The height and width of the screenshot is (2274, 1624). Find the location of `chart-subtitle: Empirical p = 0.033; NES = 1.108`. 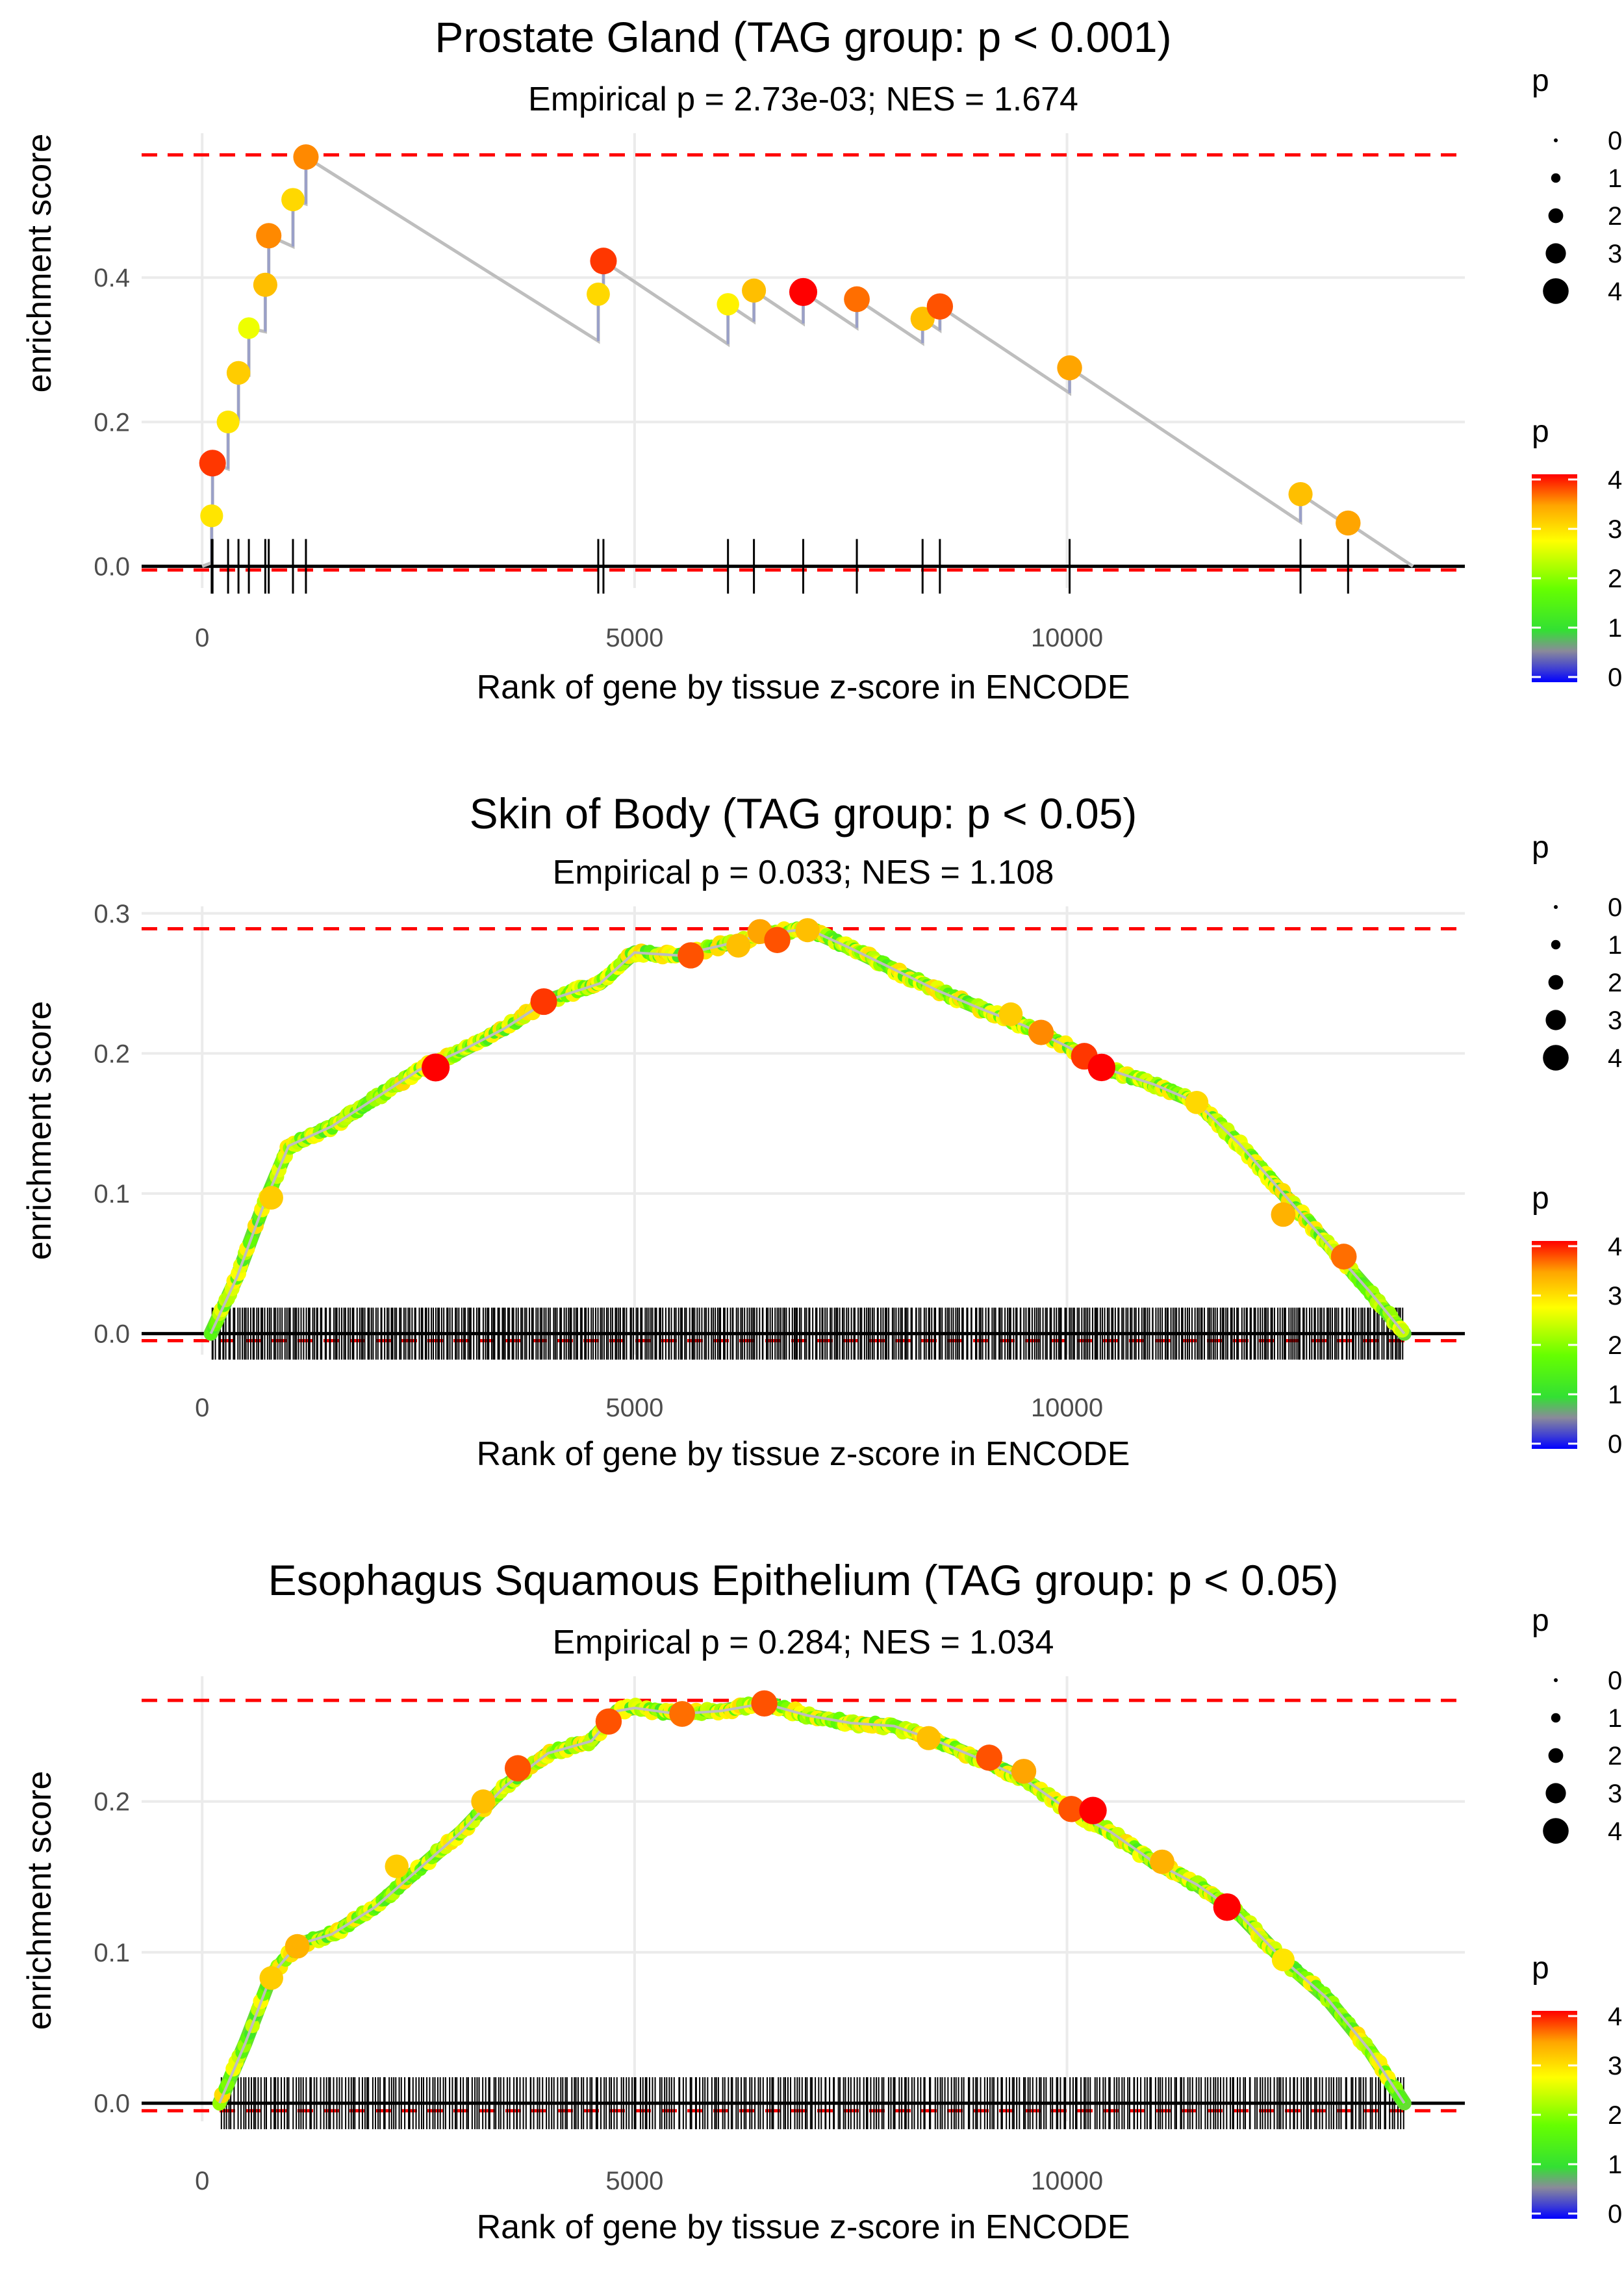

chart-subtitle: Empirical p = 0.033; NES = 1.108 is located at coordinates (803, 872).